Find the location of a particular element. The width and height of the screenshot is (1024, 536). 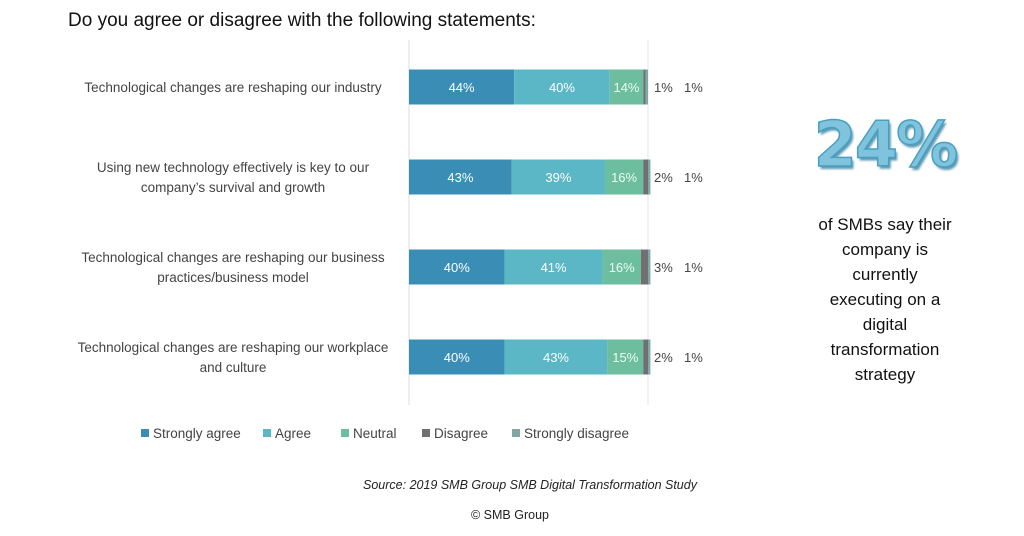

data-label: 44% is located at coordinates (462, 87).